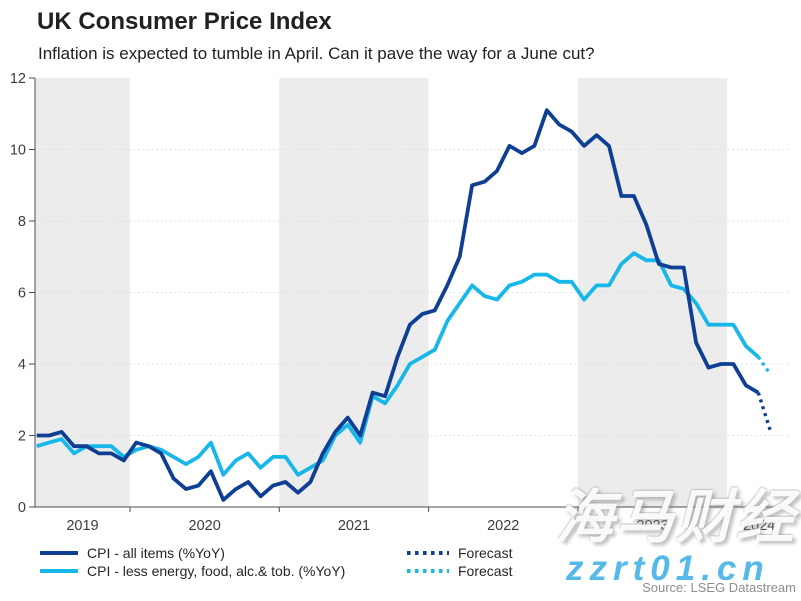 This screenshot has width=801, height=601. What do you see at coordinates (22, 365) in the screenshot?
I see `y-tick-label-4: 4` at bounding box center [22, 365].